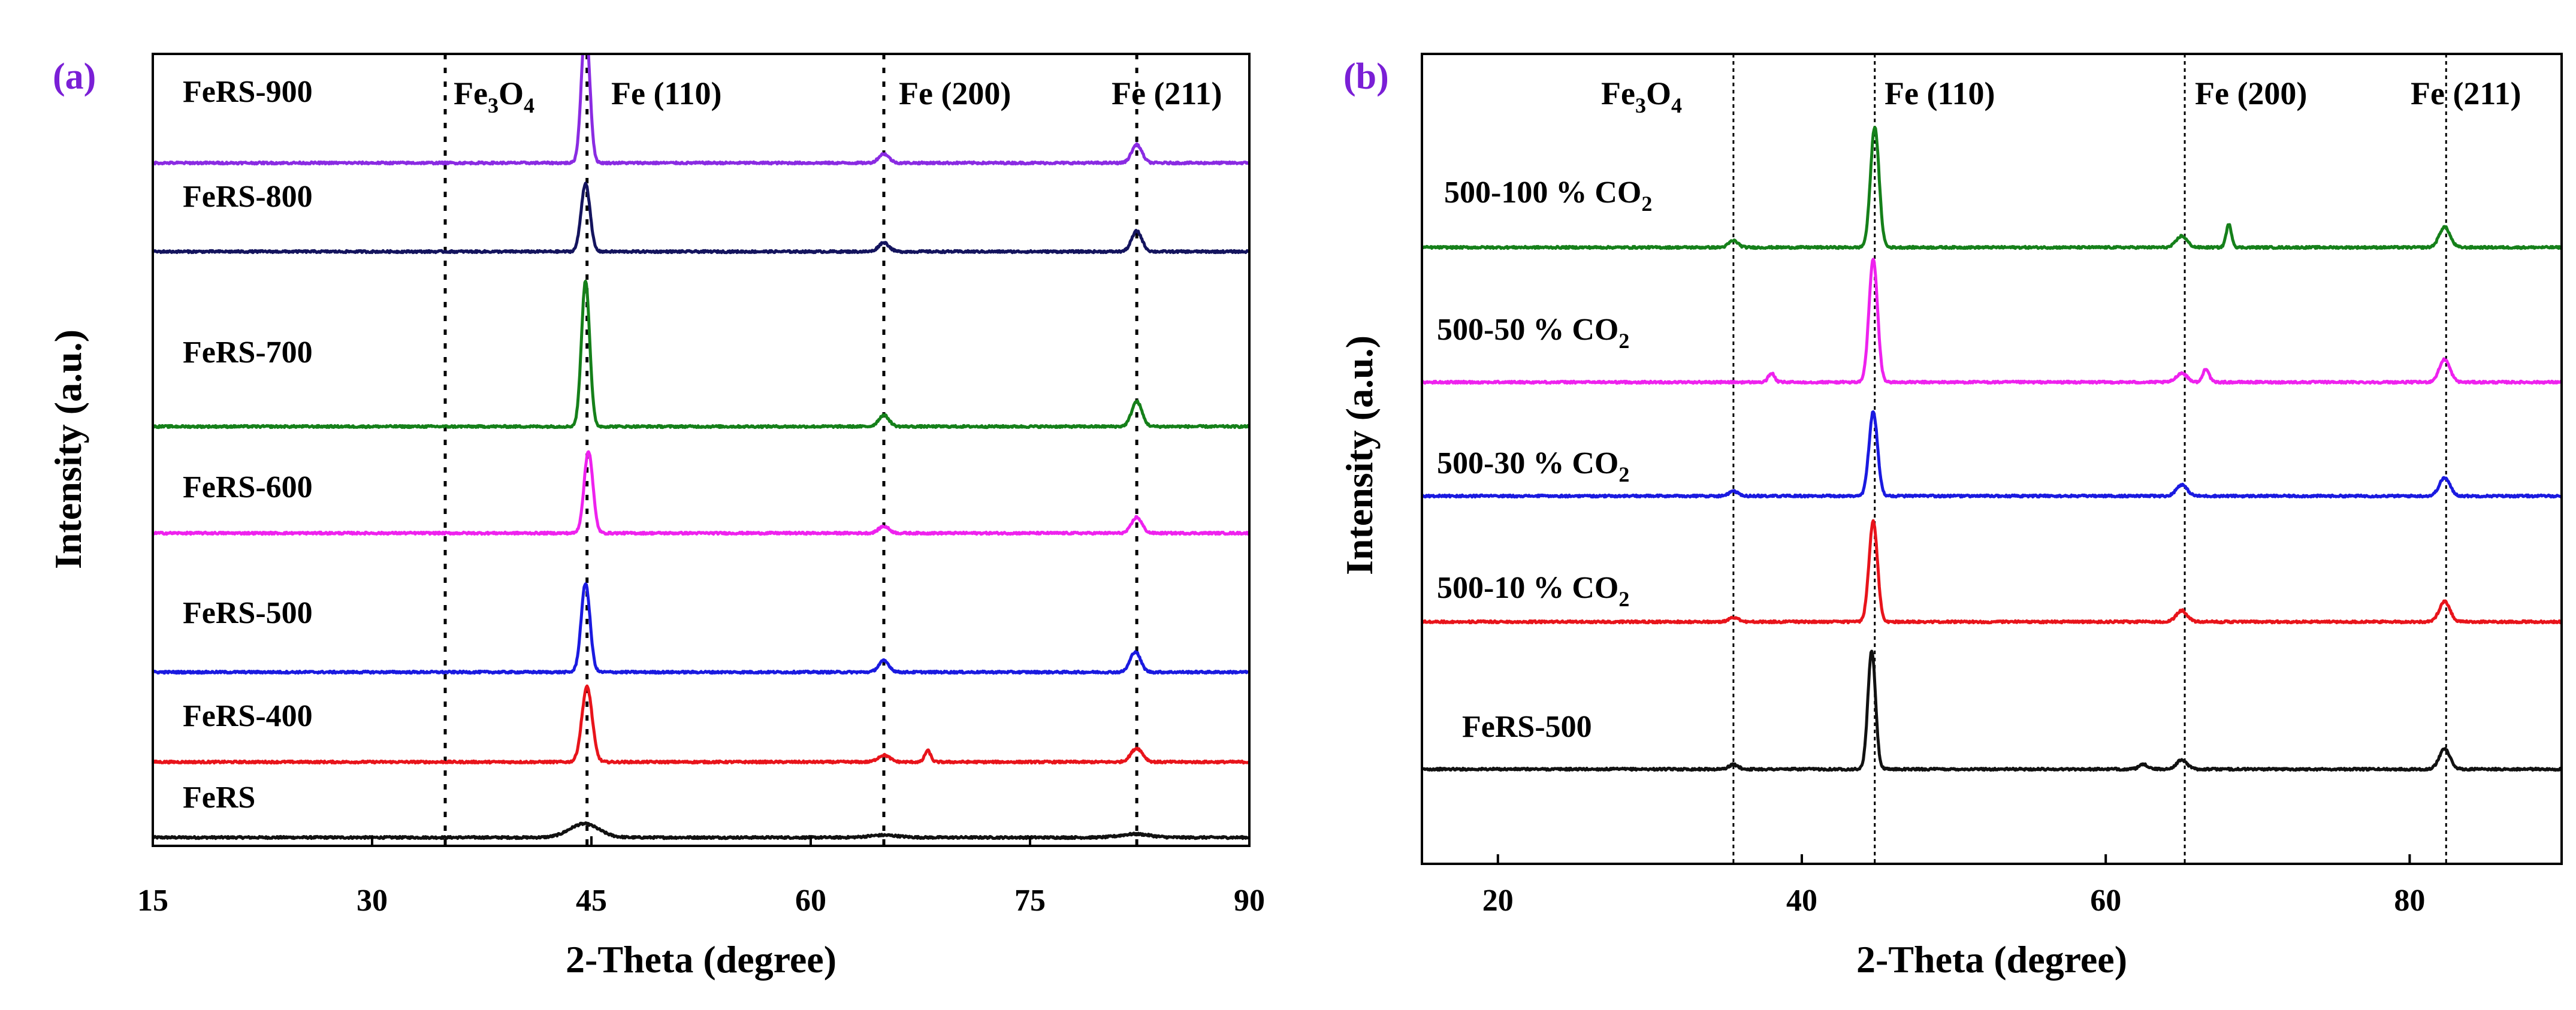 The image size is (2576, 1010). Describe the element at coordinates (2410, 901) in the screenshot. I see `x-tick-label: 80` at that location.